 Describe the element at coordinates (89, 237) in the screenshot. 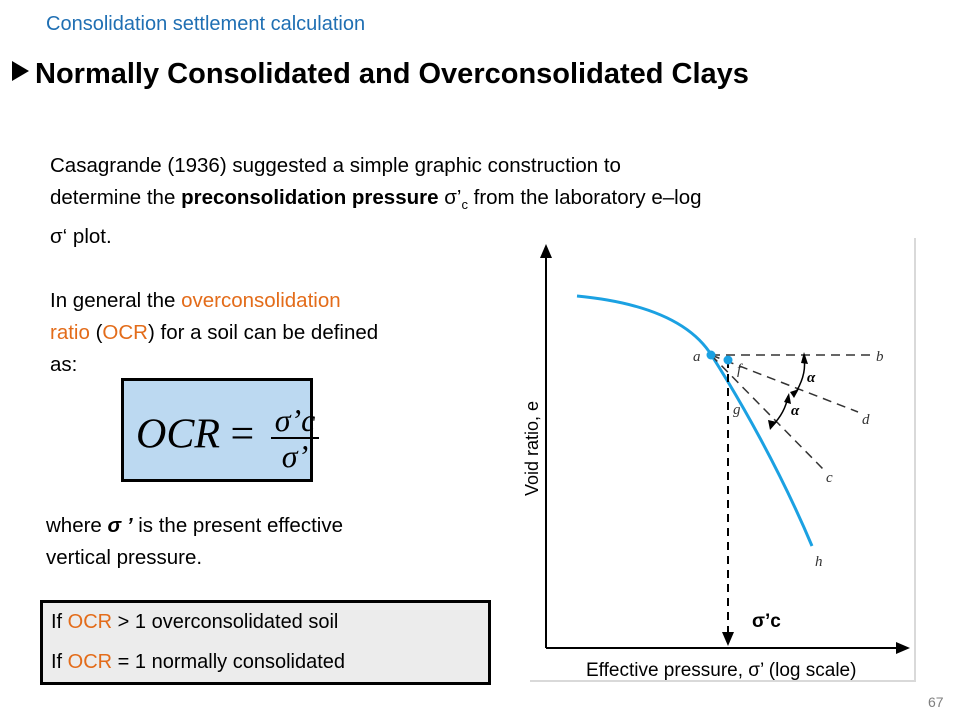

I see `intro-text: plot.` at that location.